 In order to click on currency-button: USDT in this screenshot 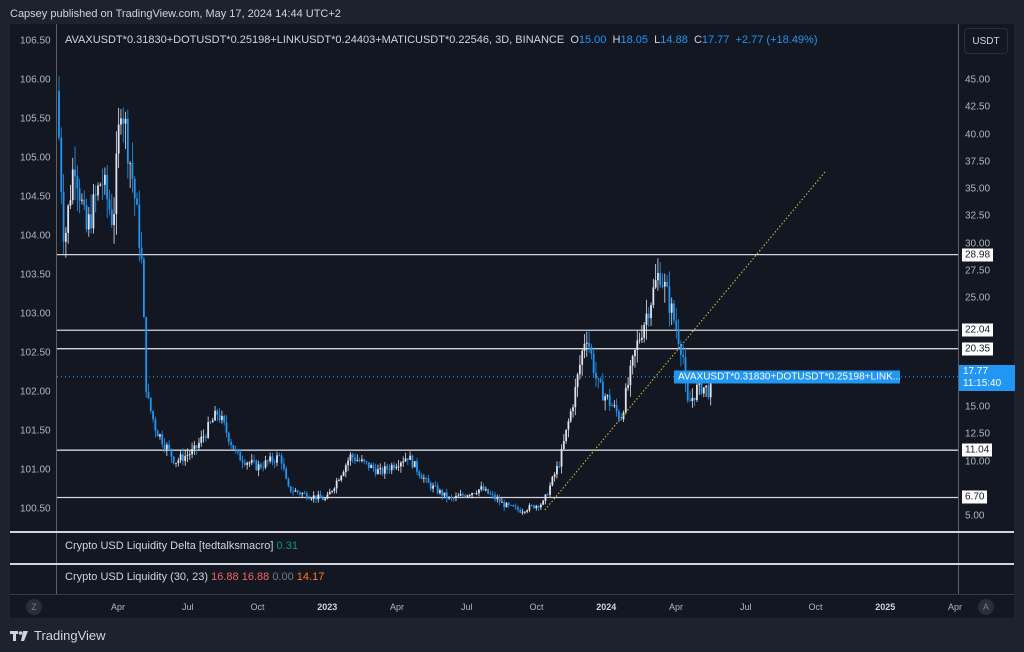, I will do `click(986, 41)`.